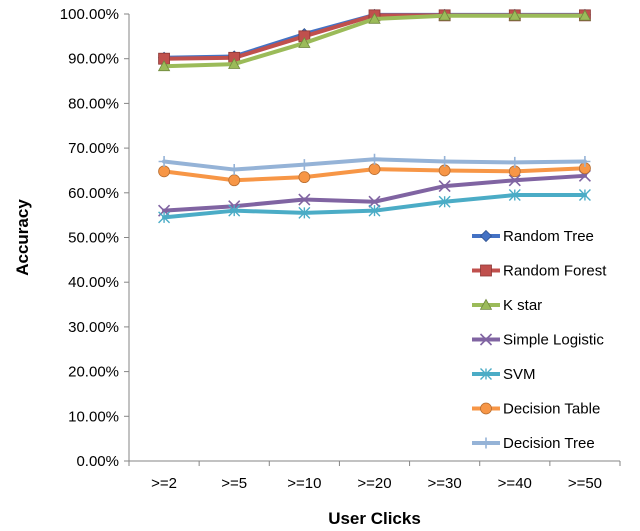 The height and width of the screenshot is (531, 640). What do you see at coordinates (551, 409) in the screenshot?
I see `legend-label-decision-table: Decision Table` at bounding box center [551, 409].